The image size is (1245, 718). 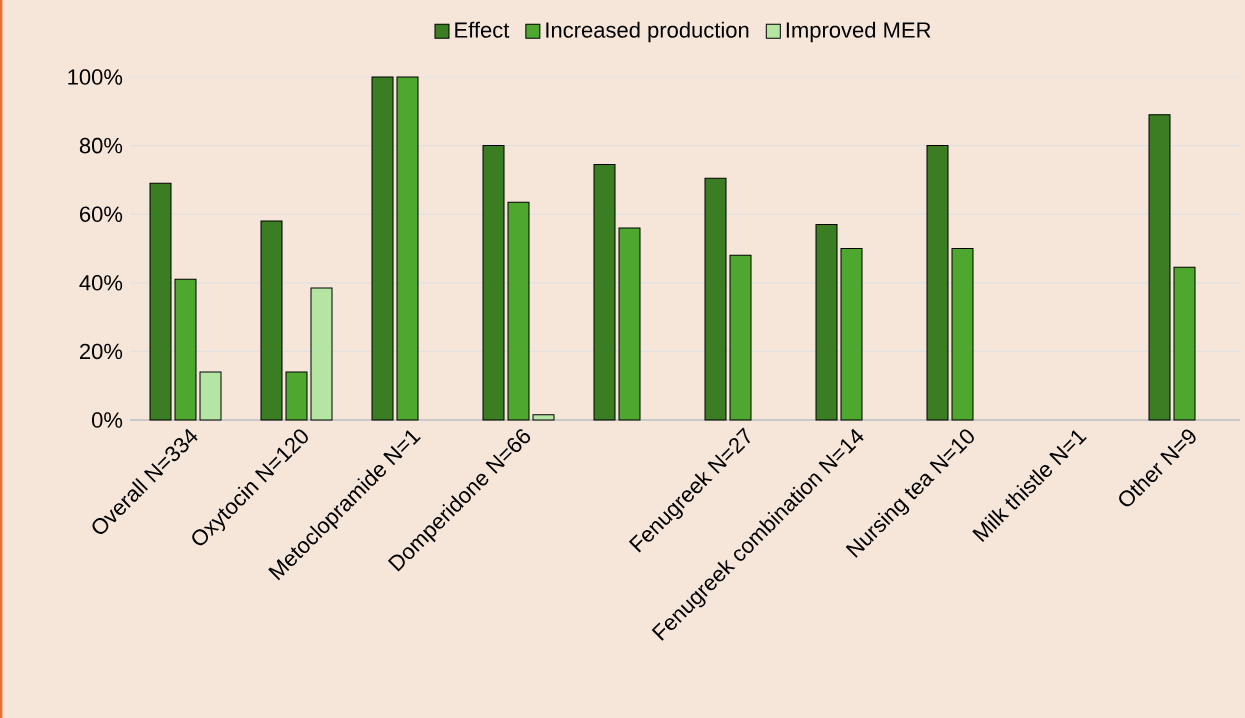 What do you see at coordinates (647, 32) in the screenshot?
I see `legend-label: Increased production` at bounding box center [647, 32].